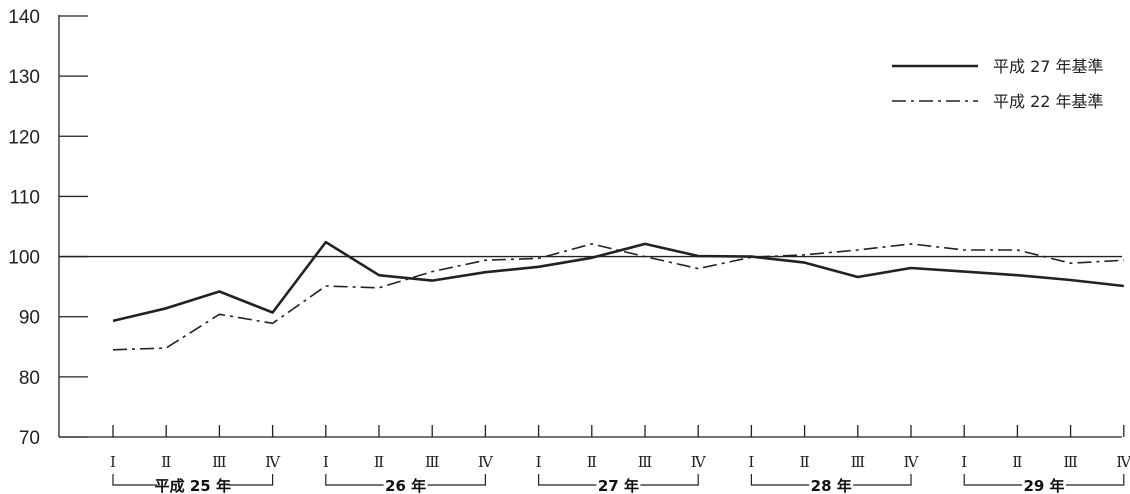 This screenshot has width=1130, height=494. What do you see at coordinates (1048, 66) in the screenshot?
I see `legend-label-series-1: 平成 27 年基準` at bounding box center [1048, 66].